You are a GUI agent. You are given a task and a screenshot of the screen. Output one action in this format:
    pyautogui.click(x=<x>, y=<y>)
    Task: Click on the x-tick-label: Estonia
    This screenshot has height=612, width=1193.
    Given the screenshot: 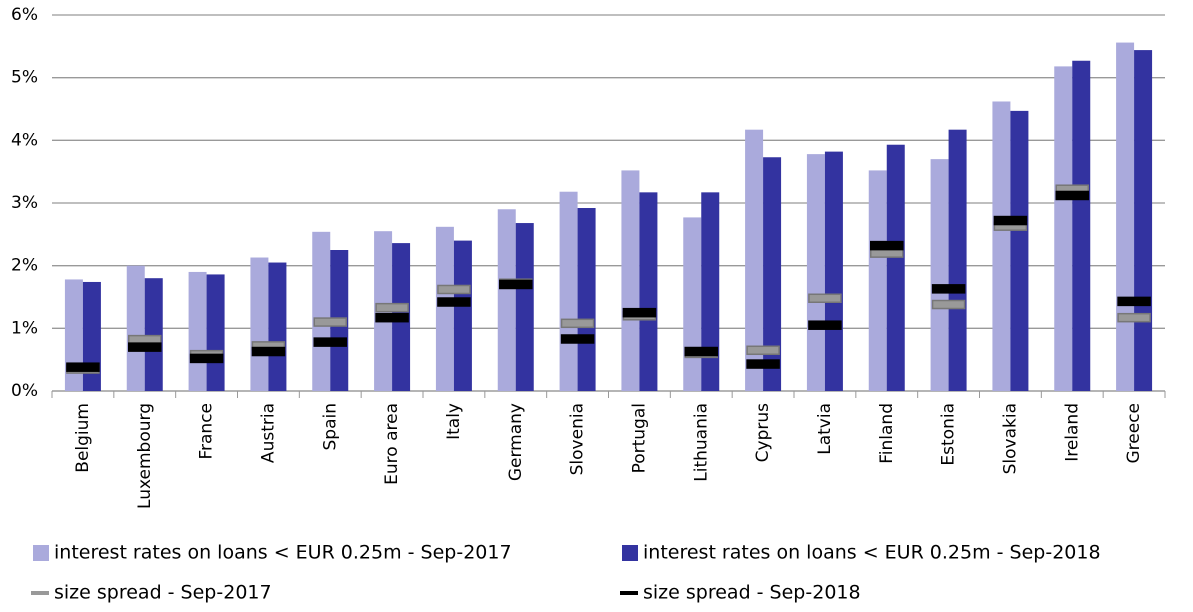 What is the action you would take?
    pyautogui.click(x=949, y=434)
    